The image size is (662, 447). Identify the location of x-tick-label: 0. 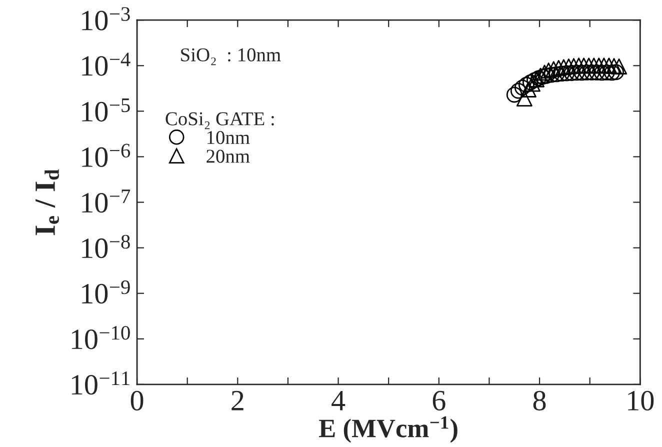
(137, 400).